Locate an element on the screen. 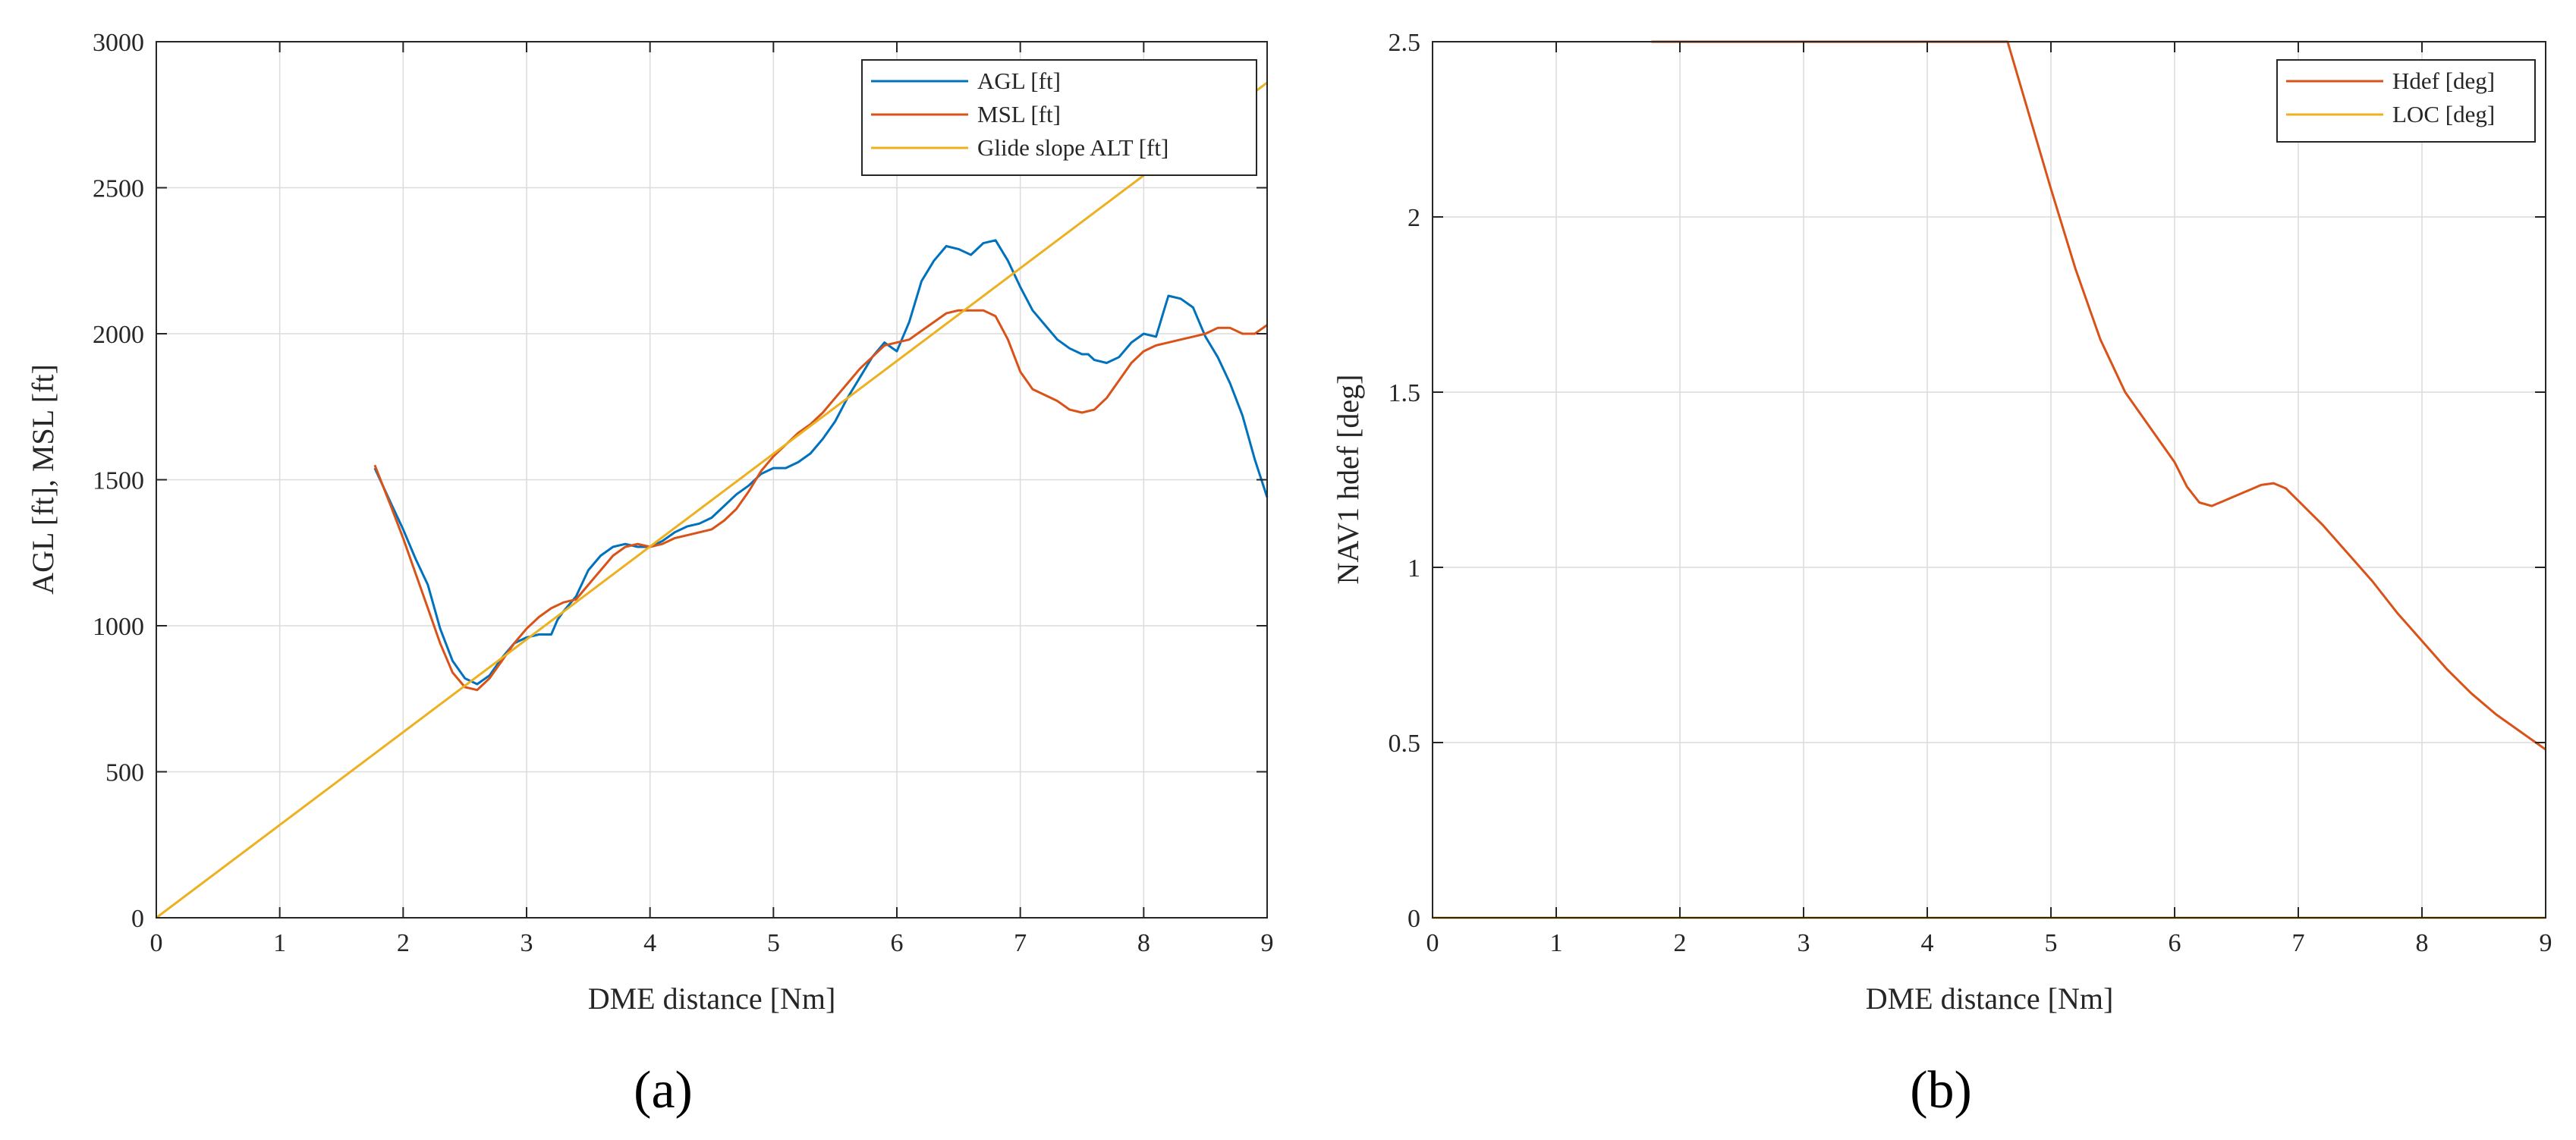 The width and height of the screenshot is (2576, 1140). chart-a-xtick-label: 8 is located at coordinates (1143, 943).